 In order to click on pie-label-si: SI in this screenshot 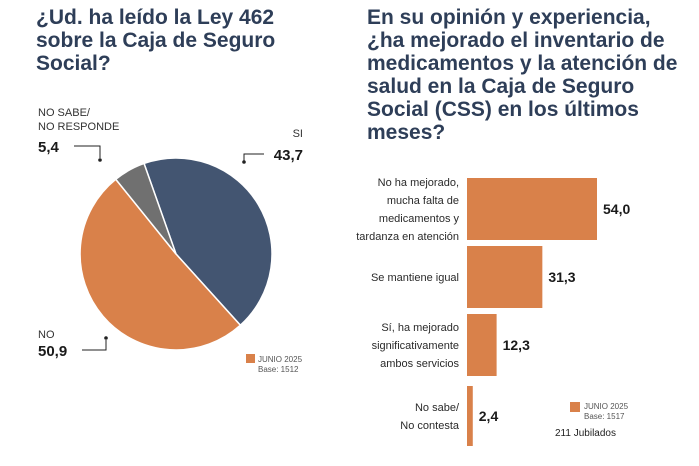, I will do `click(298, 134)`.